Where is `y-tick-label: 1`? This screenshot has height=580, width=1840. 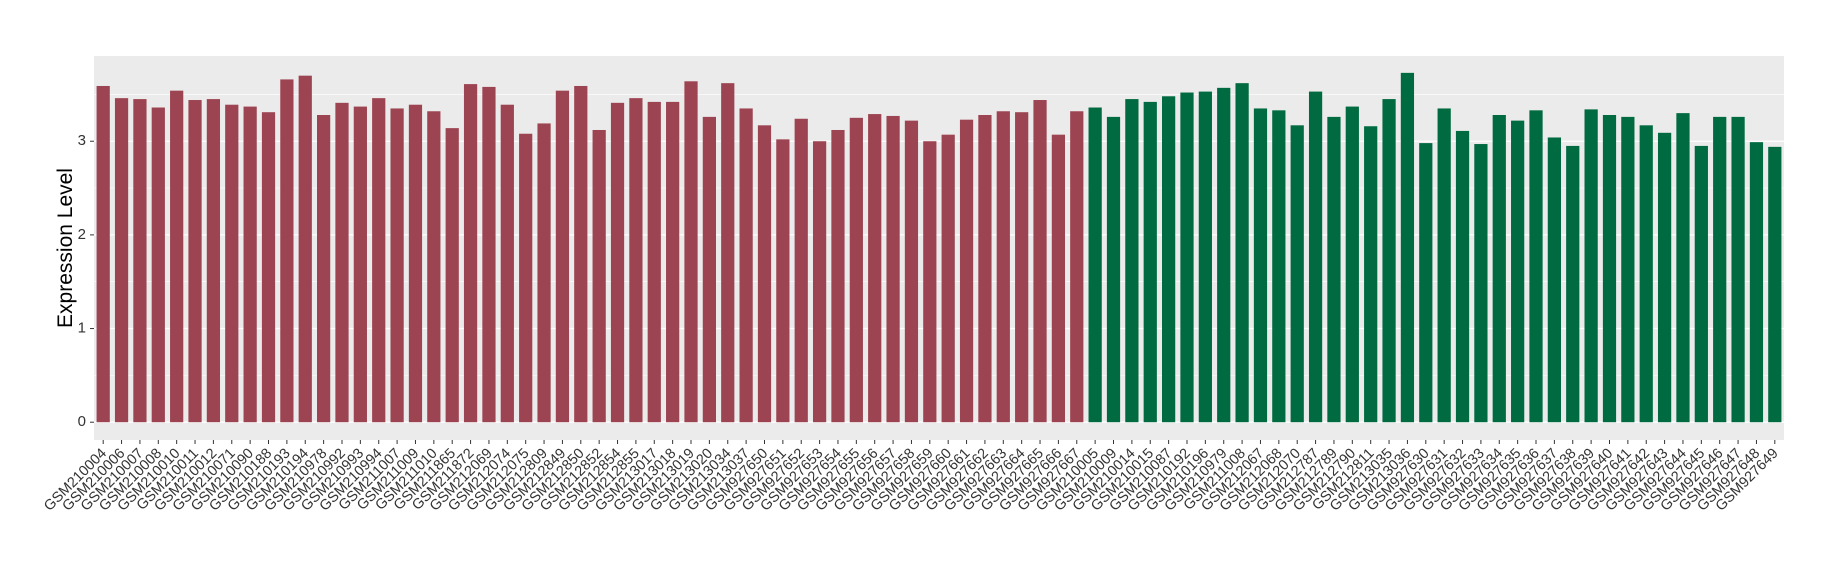 y-tick-label: 1 is located at coordinates (82, 328).